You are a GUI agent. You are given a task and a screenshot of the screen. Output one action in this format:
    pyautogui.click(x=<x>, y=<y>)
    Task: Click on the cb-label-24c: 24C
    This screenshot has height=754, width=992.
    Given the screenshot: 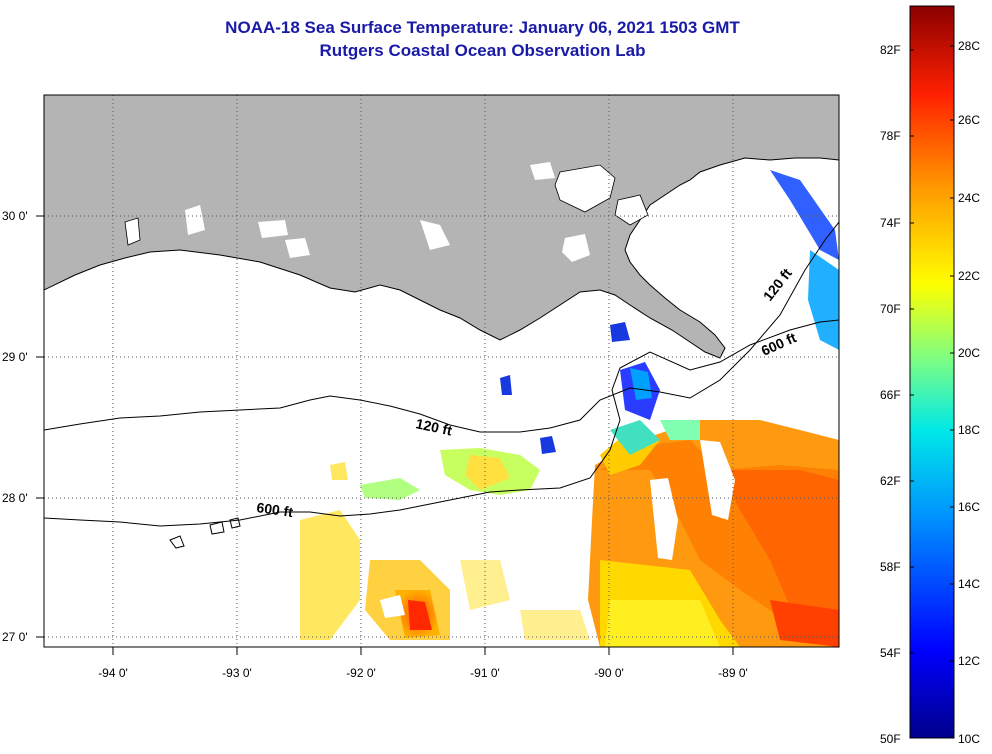 What is the action you would take?
    pyautogui.click(x=969, y=198)
    